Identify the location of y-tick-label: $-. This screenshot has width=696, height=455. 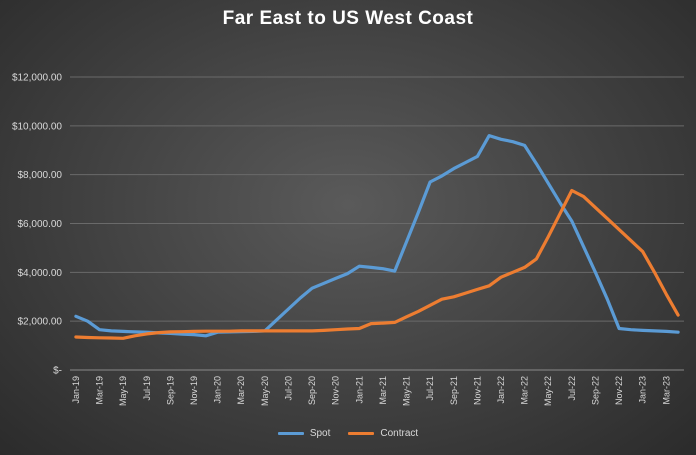
(57, 371).